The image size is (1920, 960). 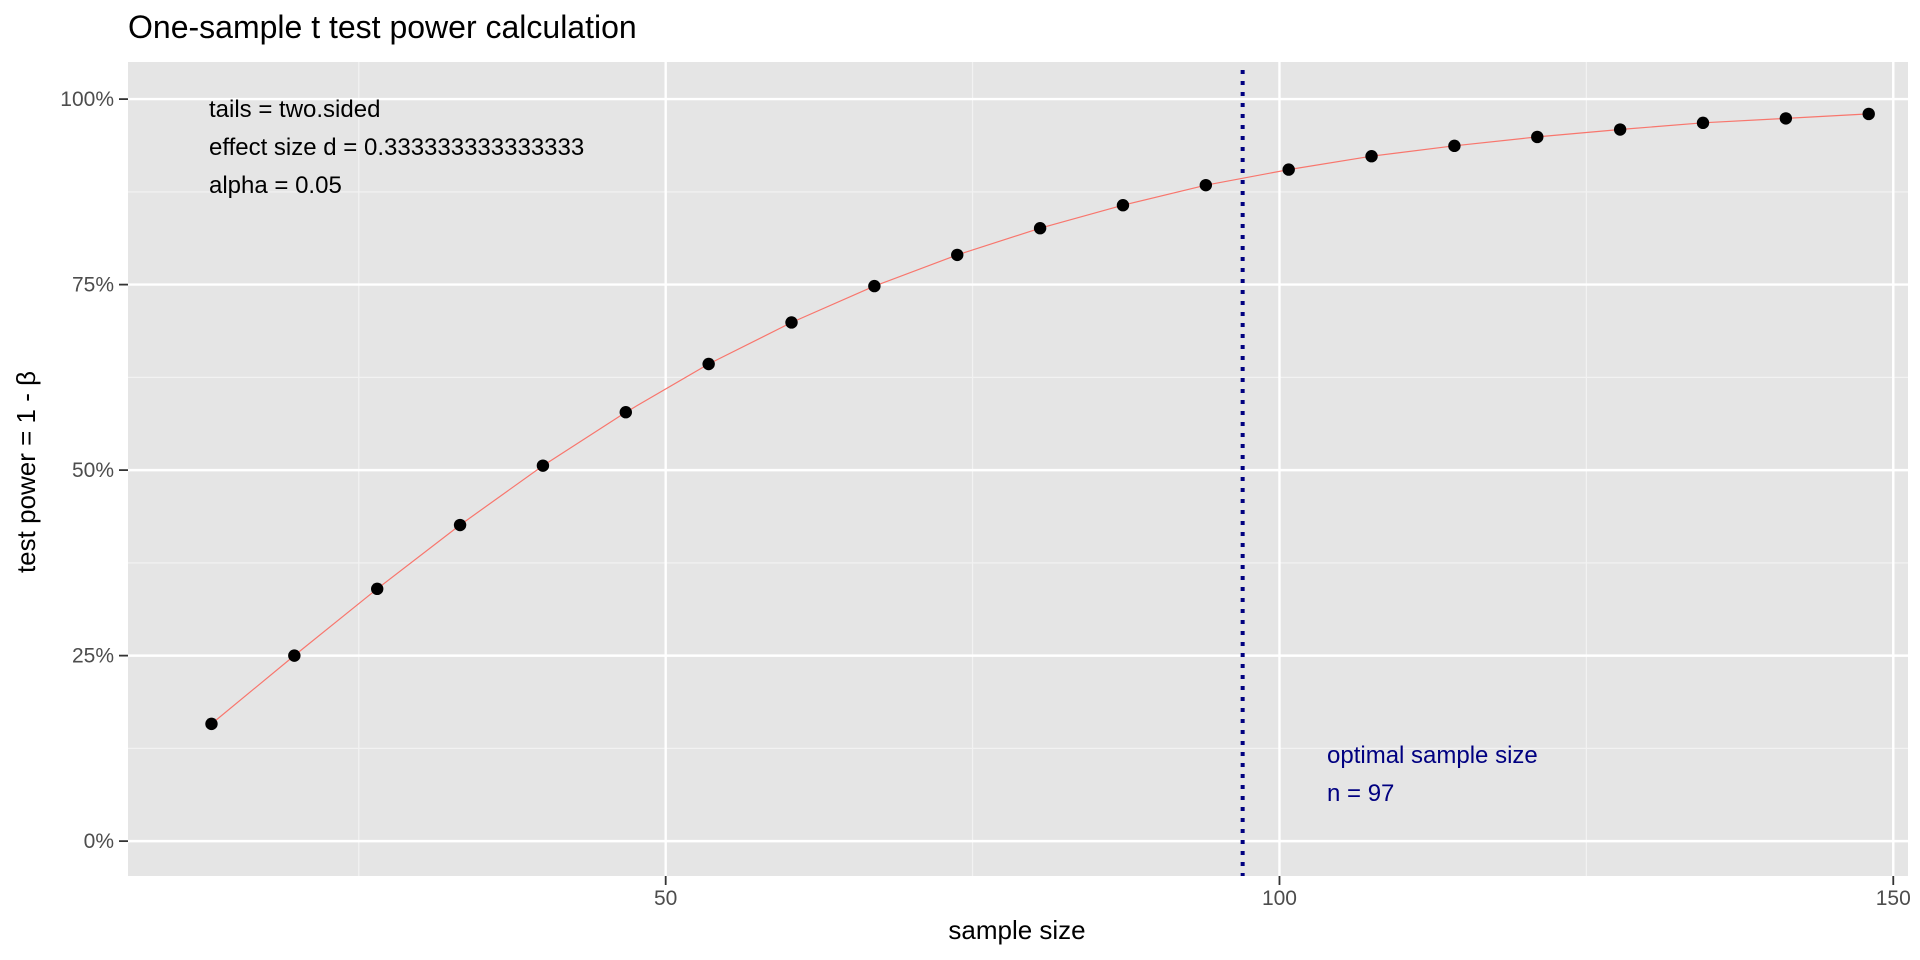 What do you see at coordinates (294, 109) in the screenshot?
I see `parameter-annotation: tails = two.sided` at bounding box center [294, 109].